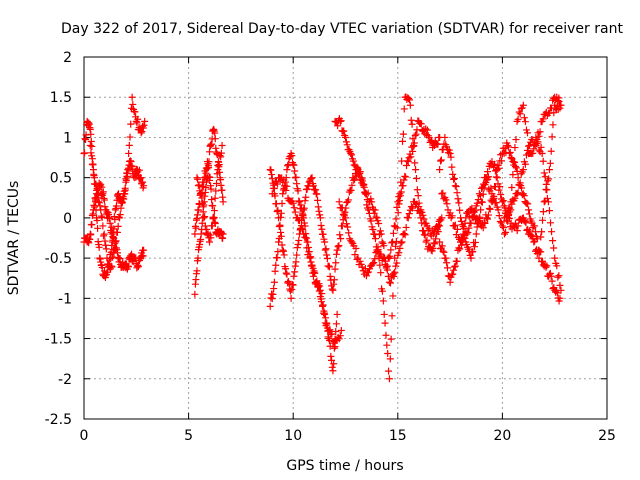 The width and height of the screenshot is (640, 480). Describe the element at coordinates (188, 436) in the screenshot. I see `x-tick-label: 5` at that location.